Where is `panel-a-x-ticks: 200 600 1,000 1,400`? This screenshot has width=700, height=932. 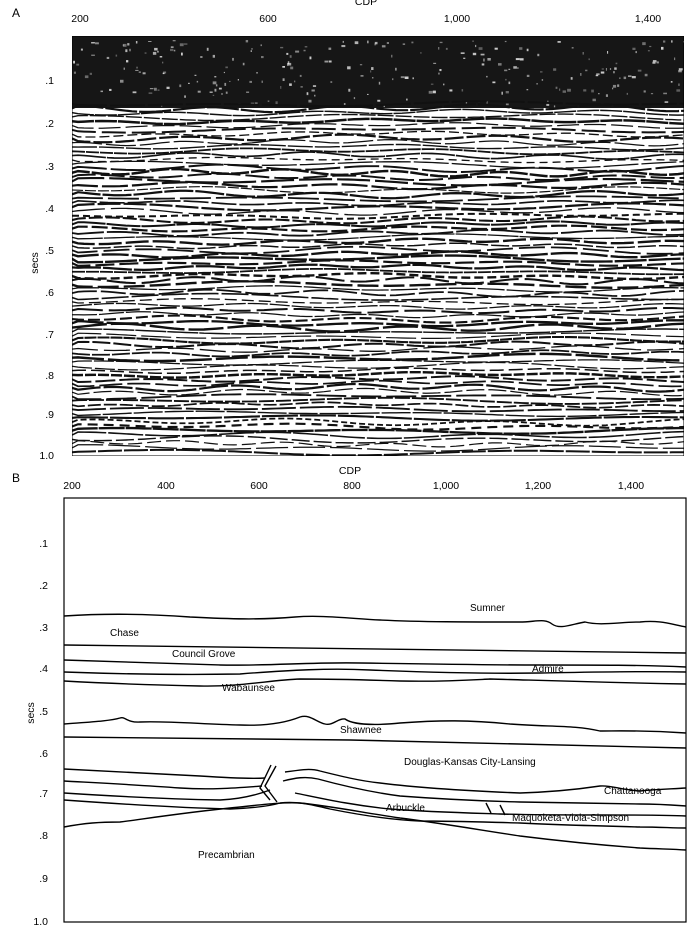
panel-a-x-ticks: 200 600 1,000 1,400 is located at coordinates (366, 19).